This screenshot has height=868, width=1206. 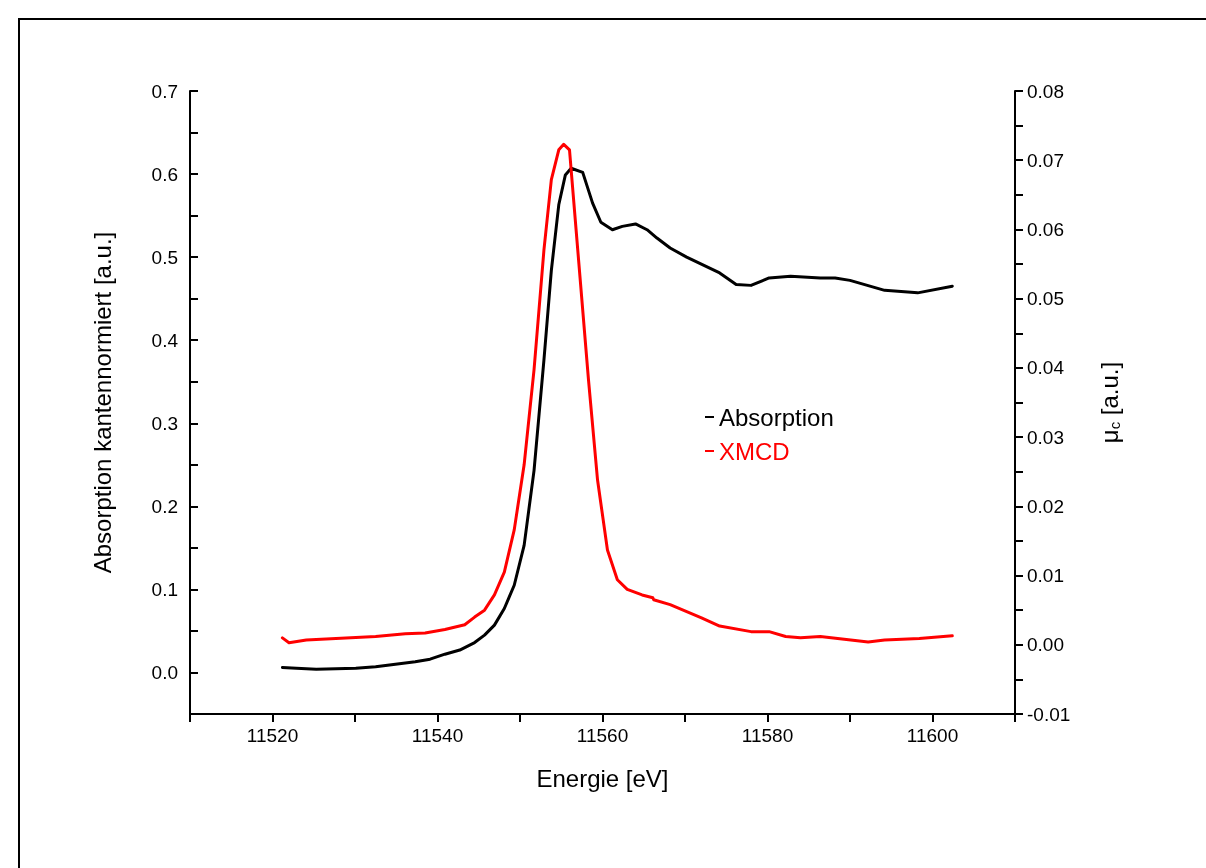 I want to click on y2-tick-label: 0.03, so click(x=1045, y=437).